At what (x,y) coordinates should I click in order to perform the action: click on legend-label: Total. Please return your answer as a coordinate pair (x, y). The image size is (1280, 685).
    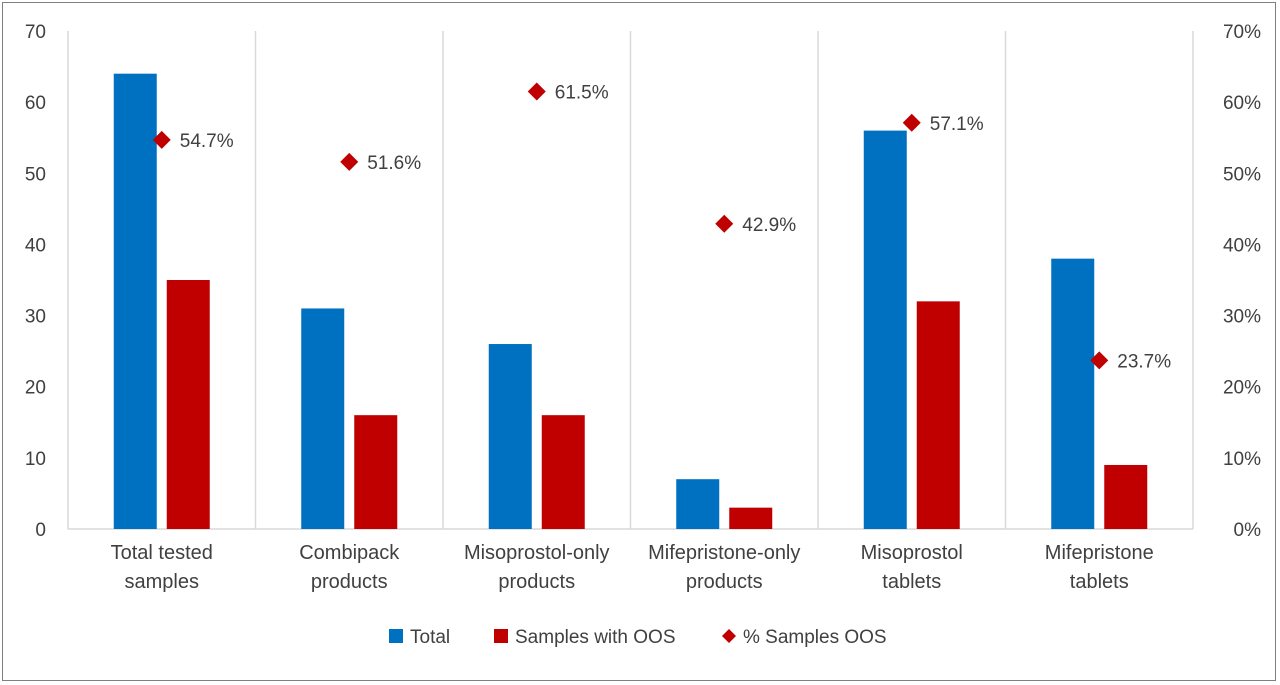
    Looking at the image, I should click on (430, 637).